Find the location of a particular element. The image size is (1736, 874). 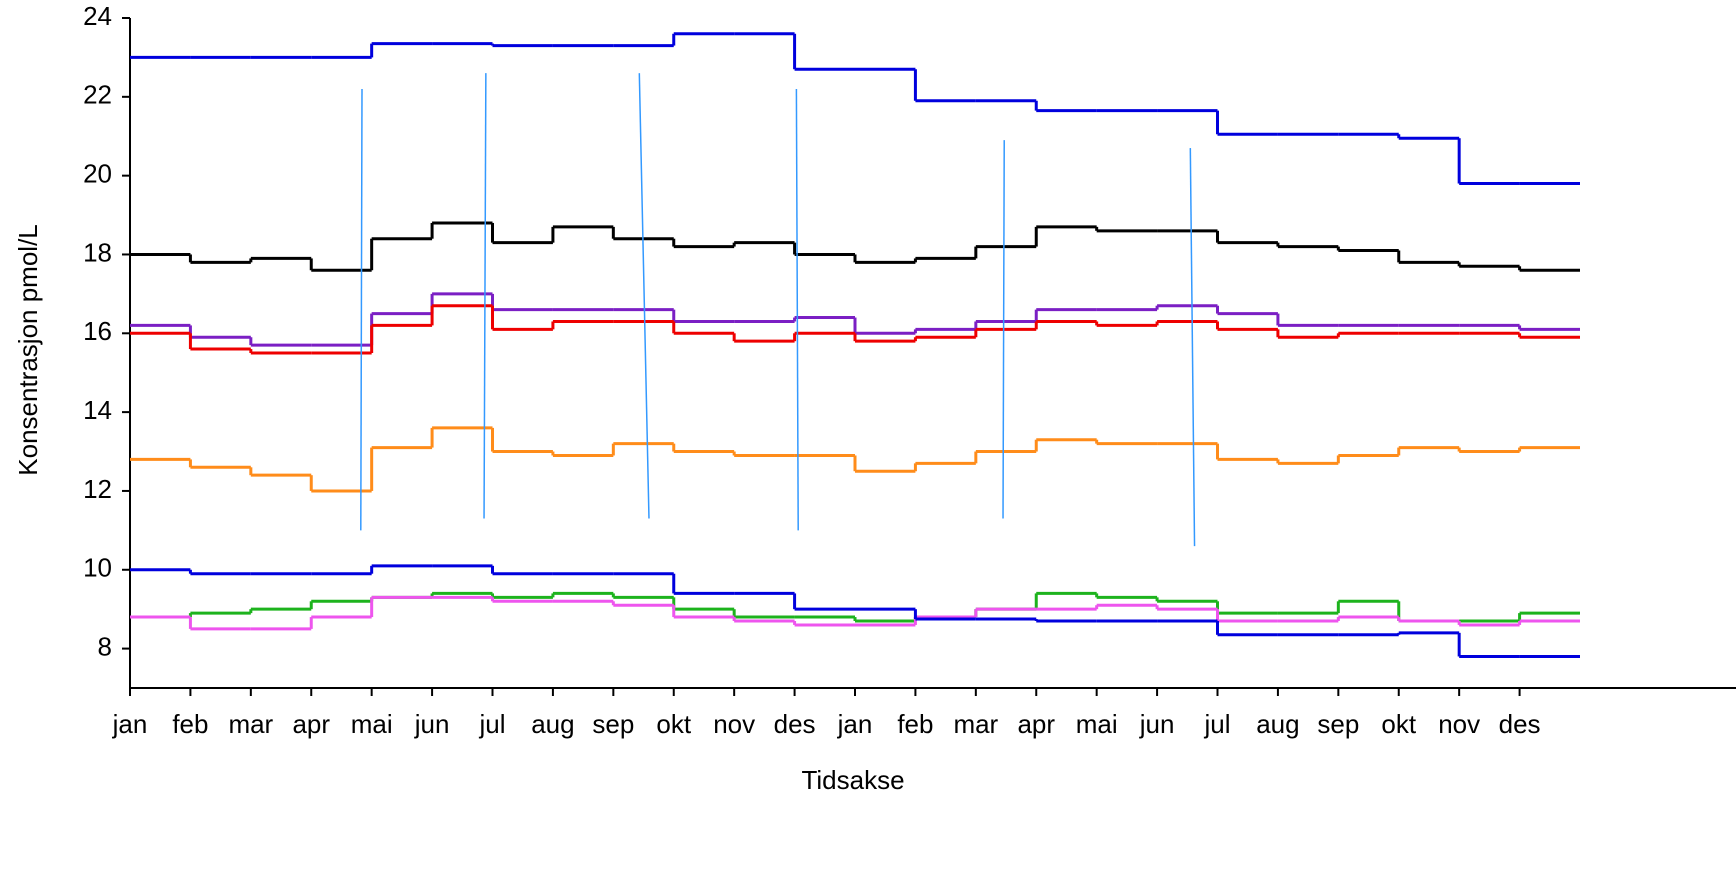

y-tick-label: 22 is located at coordinates (97, 95).